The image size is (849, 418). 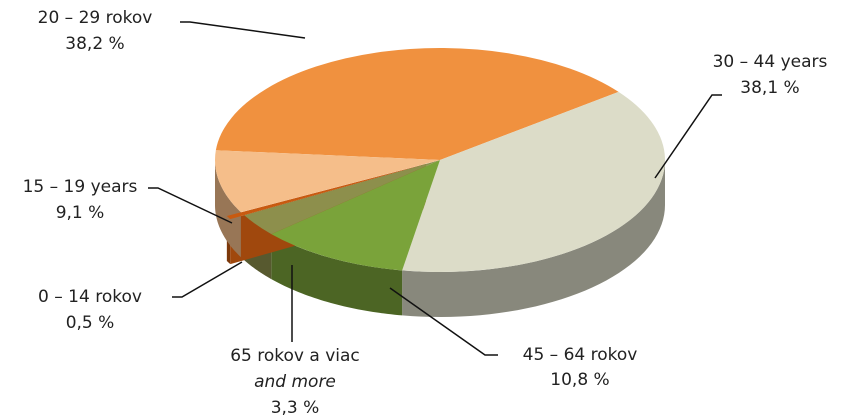 I want to click on slice-label: 30 – 44 years, so click(x=770, y=62).